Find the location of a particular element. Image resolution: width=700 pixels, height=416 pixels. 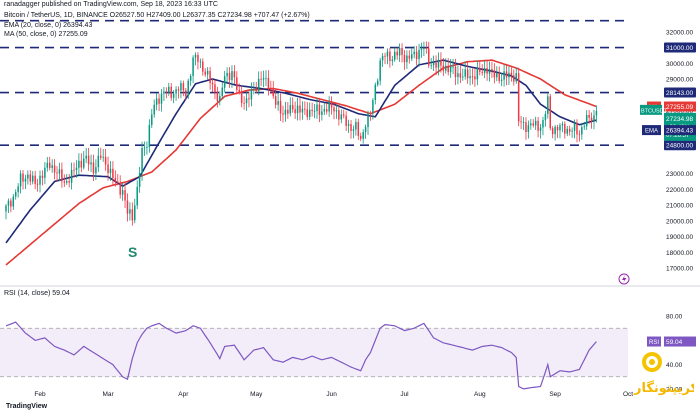

x-tick-label: Jul is located at coordinates (404, 394).